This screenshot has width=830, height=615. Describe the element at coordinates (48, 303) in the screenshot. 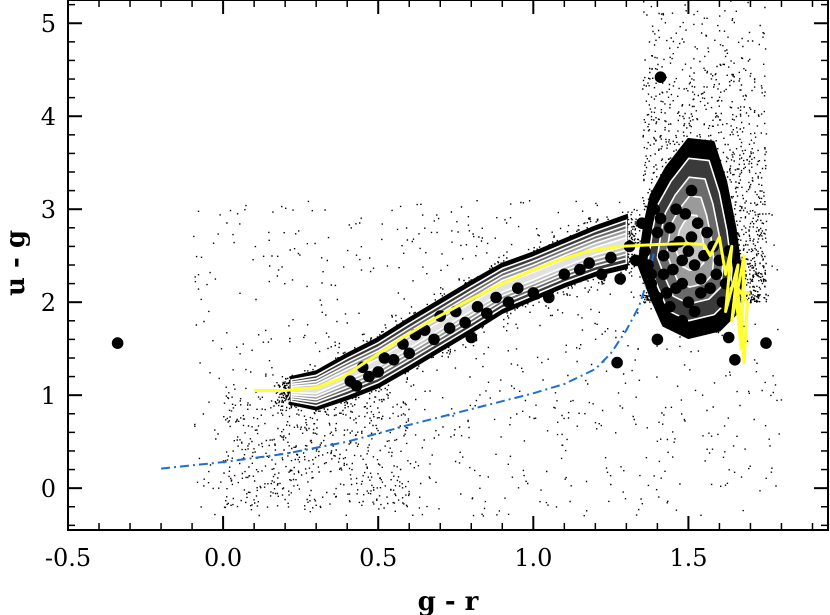

I see `y-tick-label: 2` at that location.